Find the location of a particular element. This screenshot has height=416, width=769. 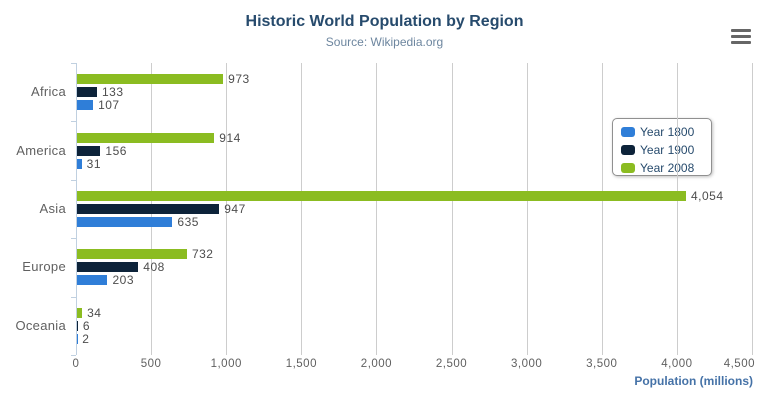

x-axis-title: Population (millions) is located at coordinates (693, 381).